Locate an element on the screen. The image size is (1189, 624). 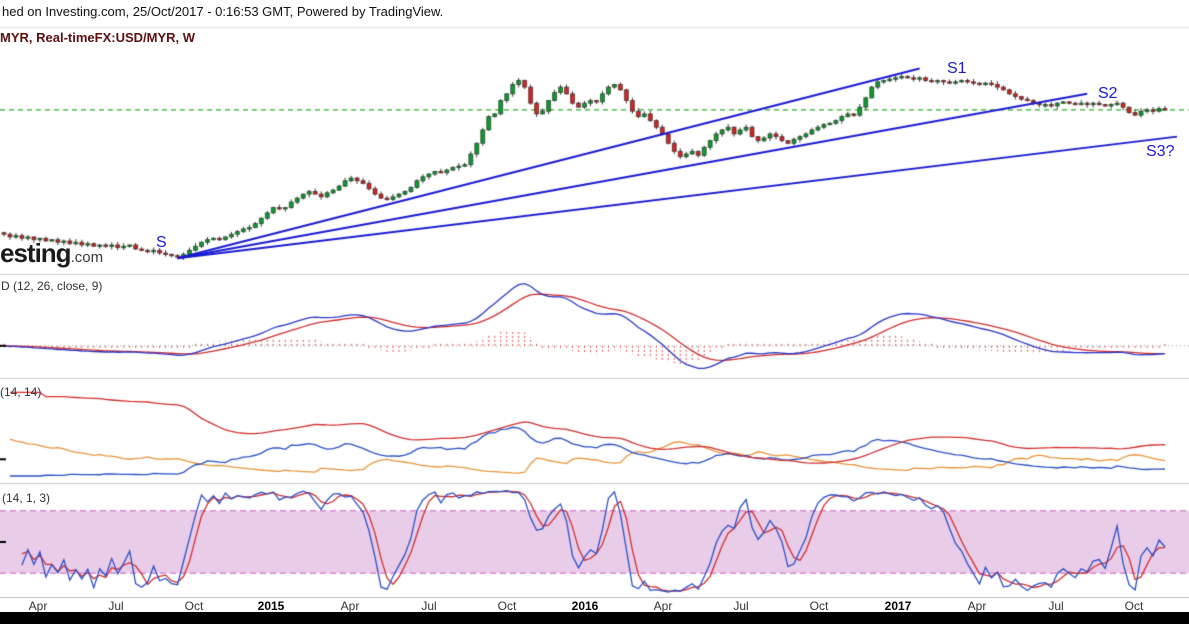
trendline-label: S3? is located at coordinates (1160, 151).